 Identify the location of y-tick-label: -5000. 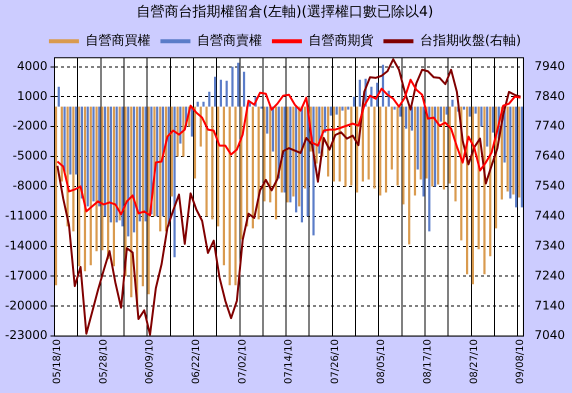
(30, 155).